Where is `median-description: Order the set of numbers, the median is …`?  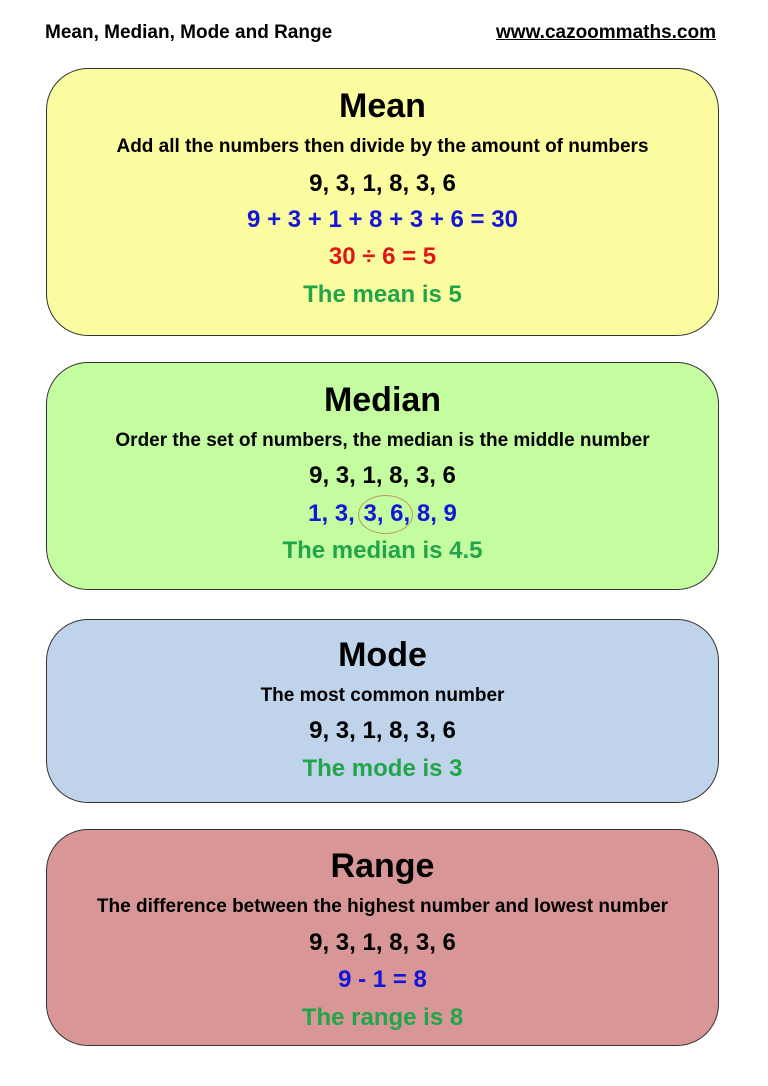
median-description: Order the set of numbers, the median is … is located at coordinates (382, 440).